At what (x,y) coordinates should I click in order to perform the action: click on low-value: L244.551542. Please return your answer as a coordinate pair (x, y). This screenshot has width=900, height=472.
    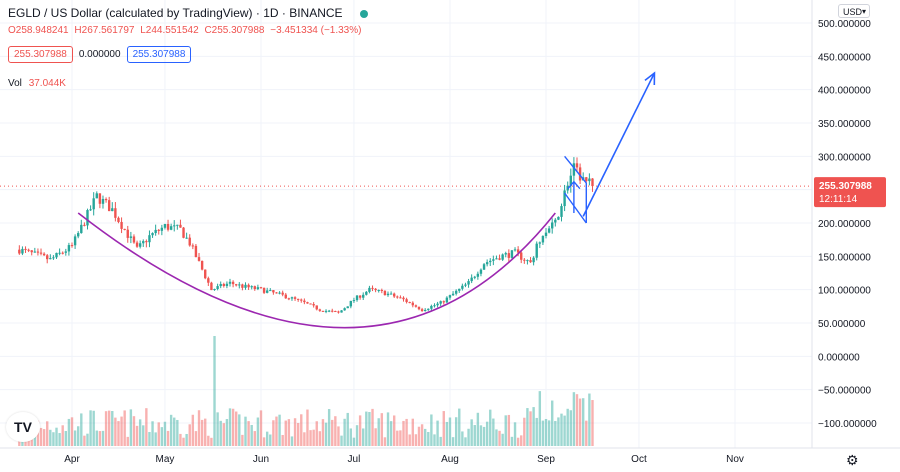
    Looking at the image, I should click on (169, 30).